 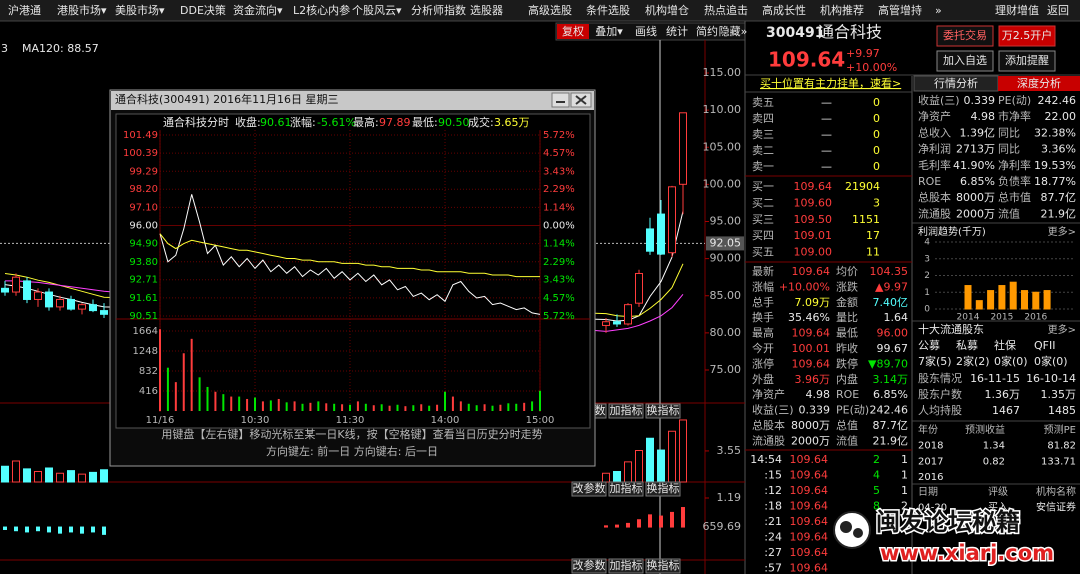 What do you see at coordinates (377, 10) in the screenshot?
I see `menu-item: 个股风云▾` at bounding box center [377, 10].